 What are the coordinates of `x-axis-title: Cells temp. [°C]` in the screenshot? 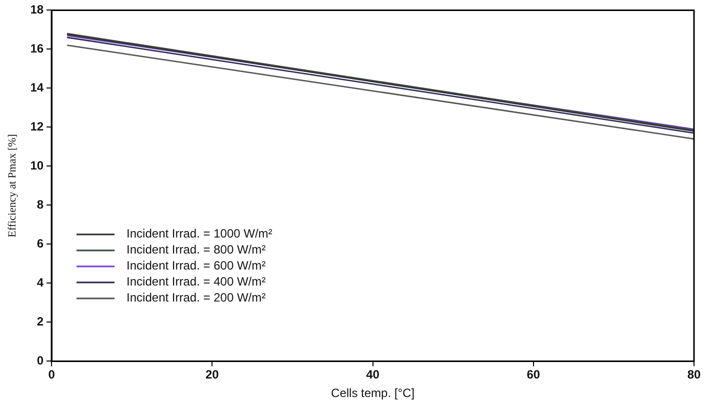 It's located at (373, 393).